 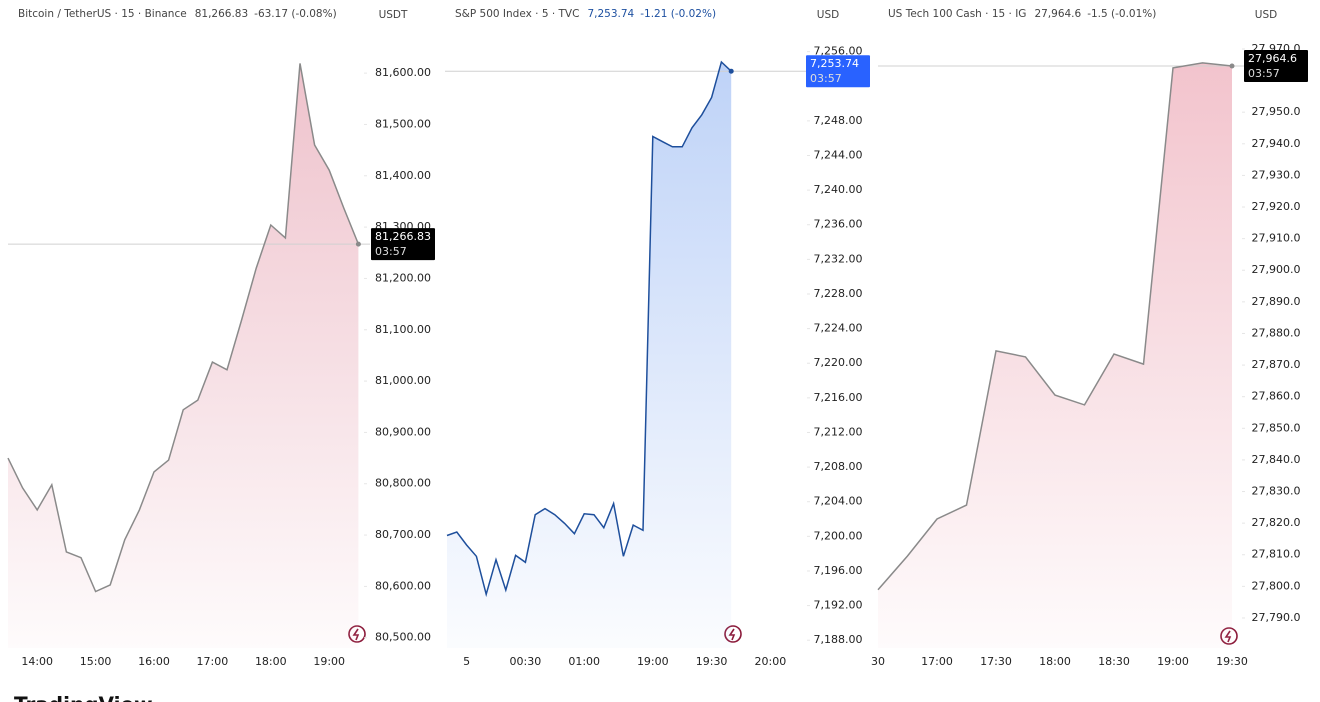 What do you see at coordinates (838, 639) in the screenshot?
I see `y-tick-label: 7,188.00` at bounding box center [838, 639].